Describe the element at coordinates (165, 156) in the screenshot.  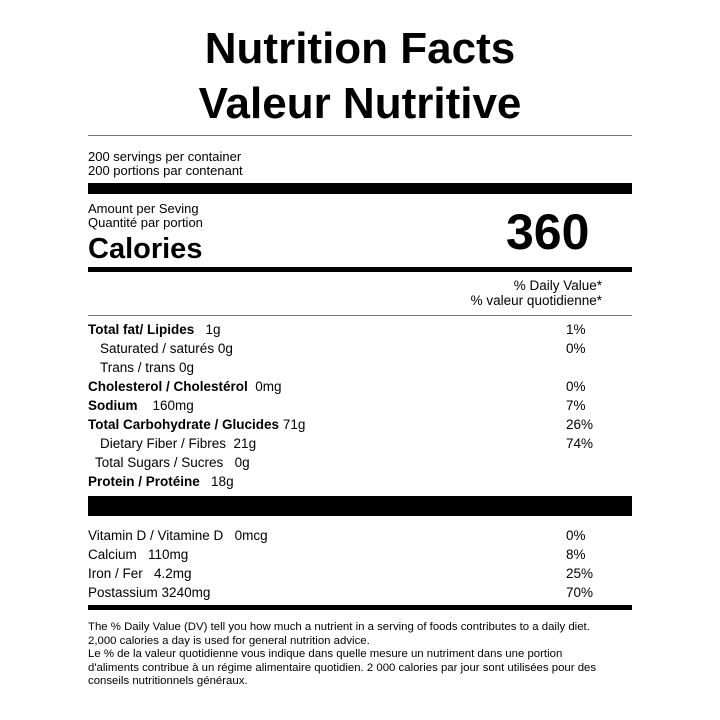
I see `servings-english: 200 servings per container` at that location.